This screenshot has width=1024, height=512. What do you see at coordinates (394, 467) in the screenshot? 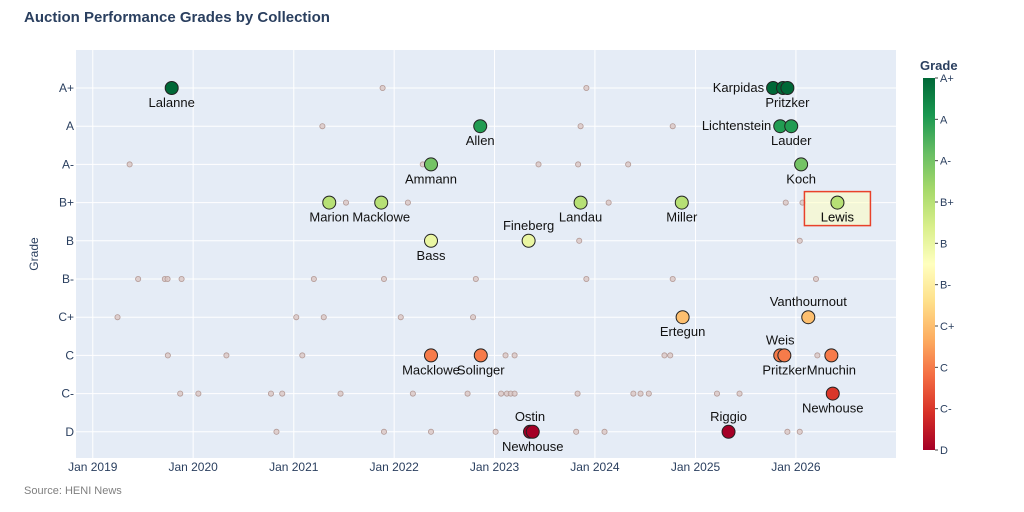
I see `x-tick-label: Jan 2022` at bounding box center [394, 467].